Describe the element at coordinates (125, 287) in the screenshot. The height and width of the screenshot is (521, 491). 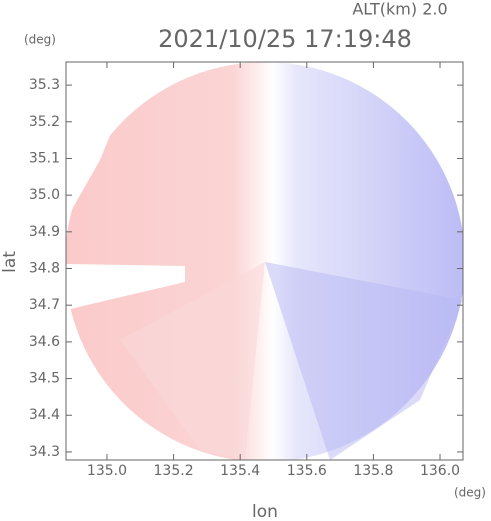
I see `no-echo-wedge` at that location.